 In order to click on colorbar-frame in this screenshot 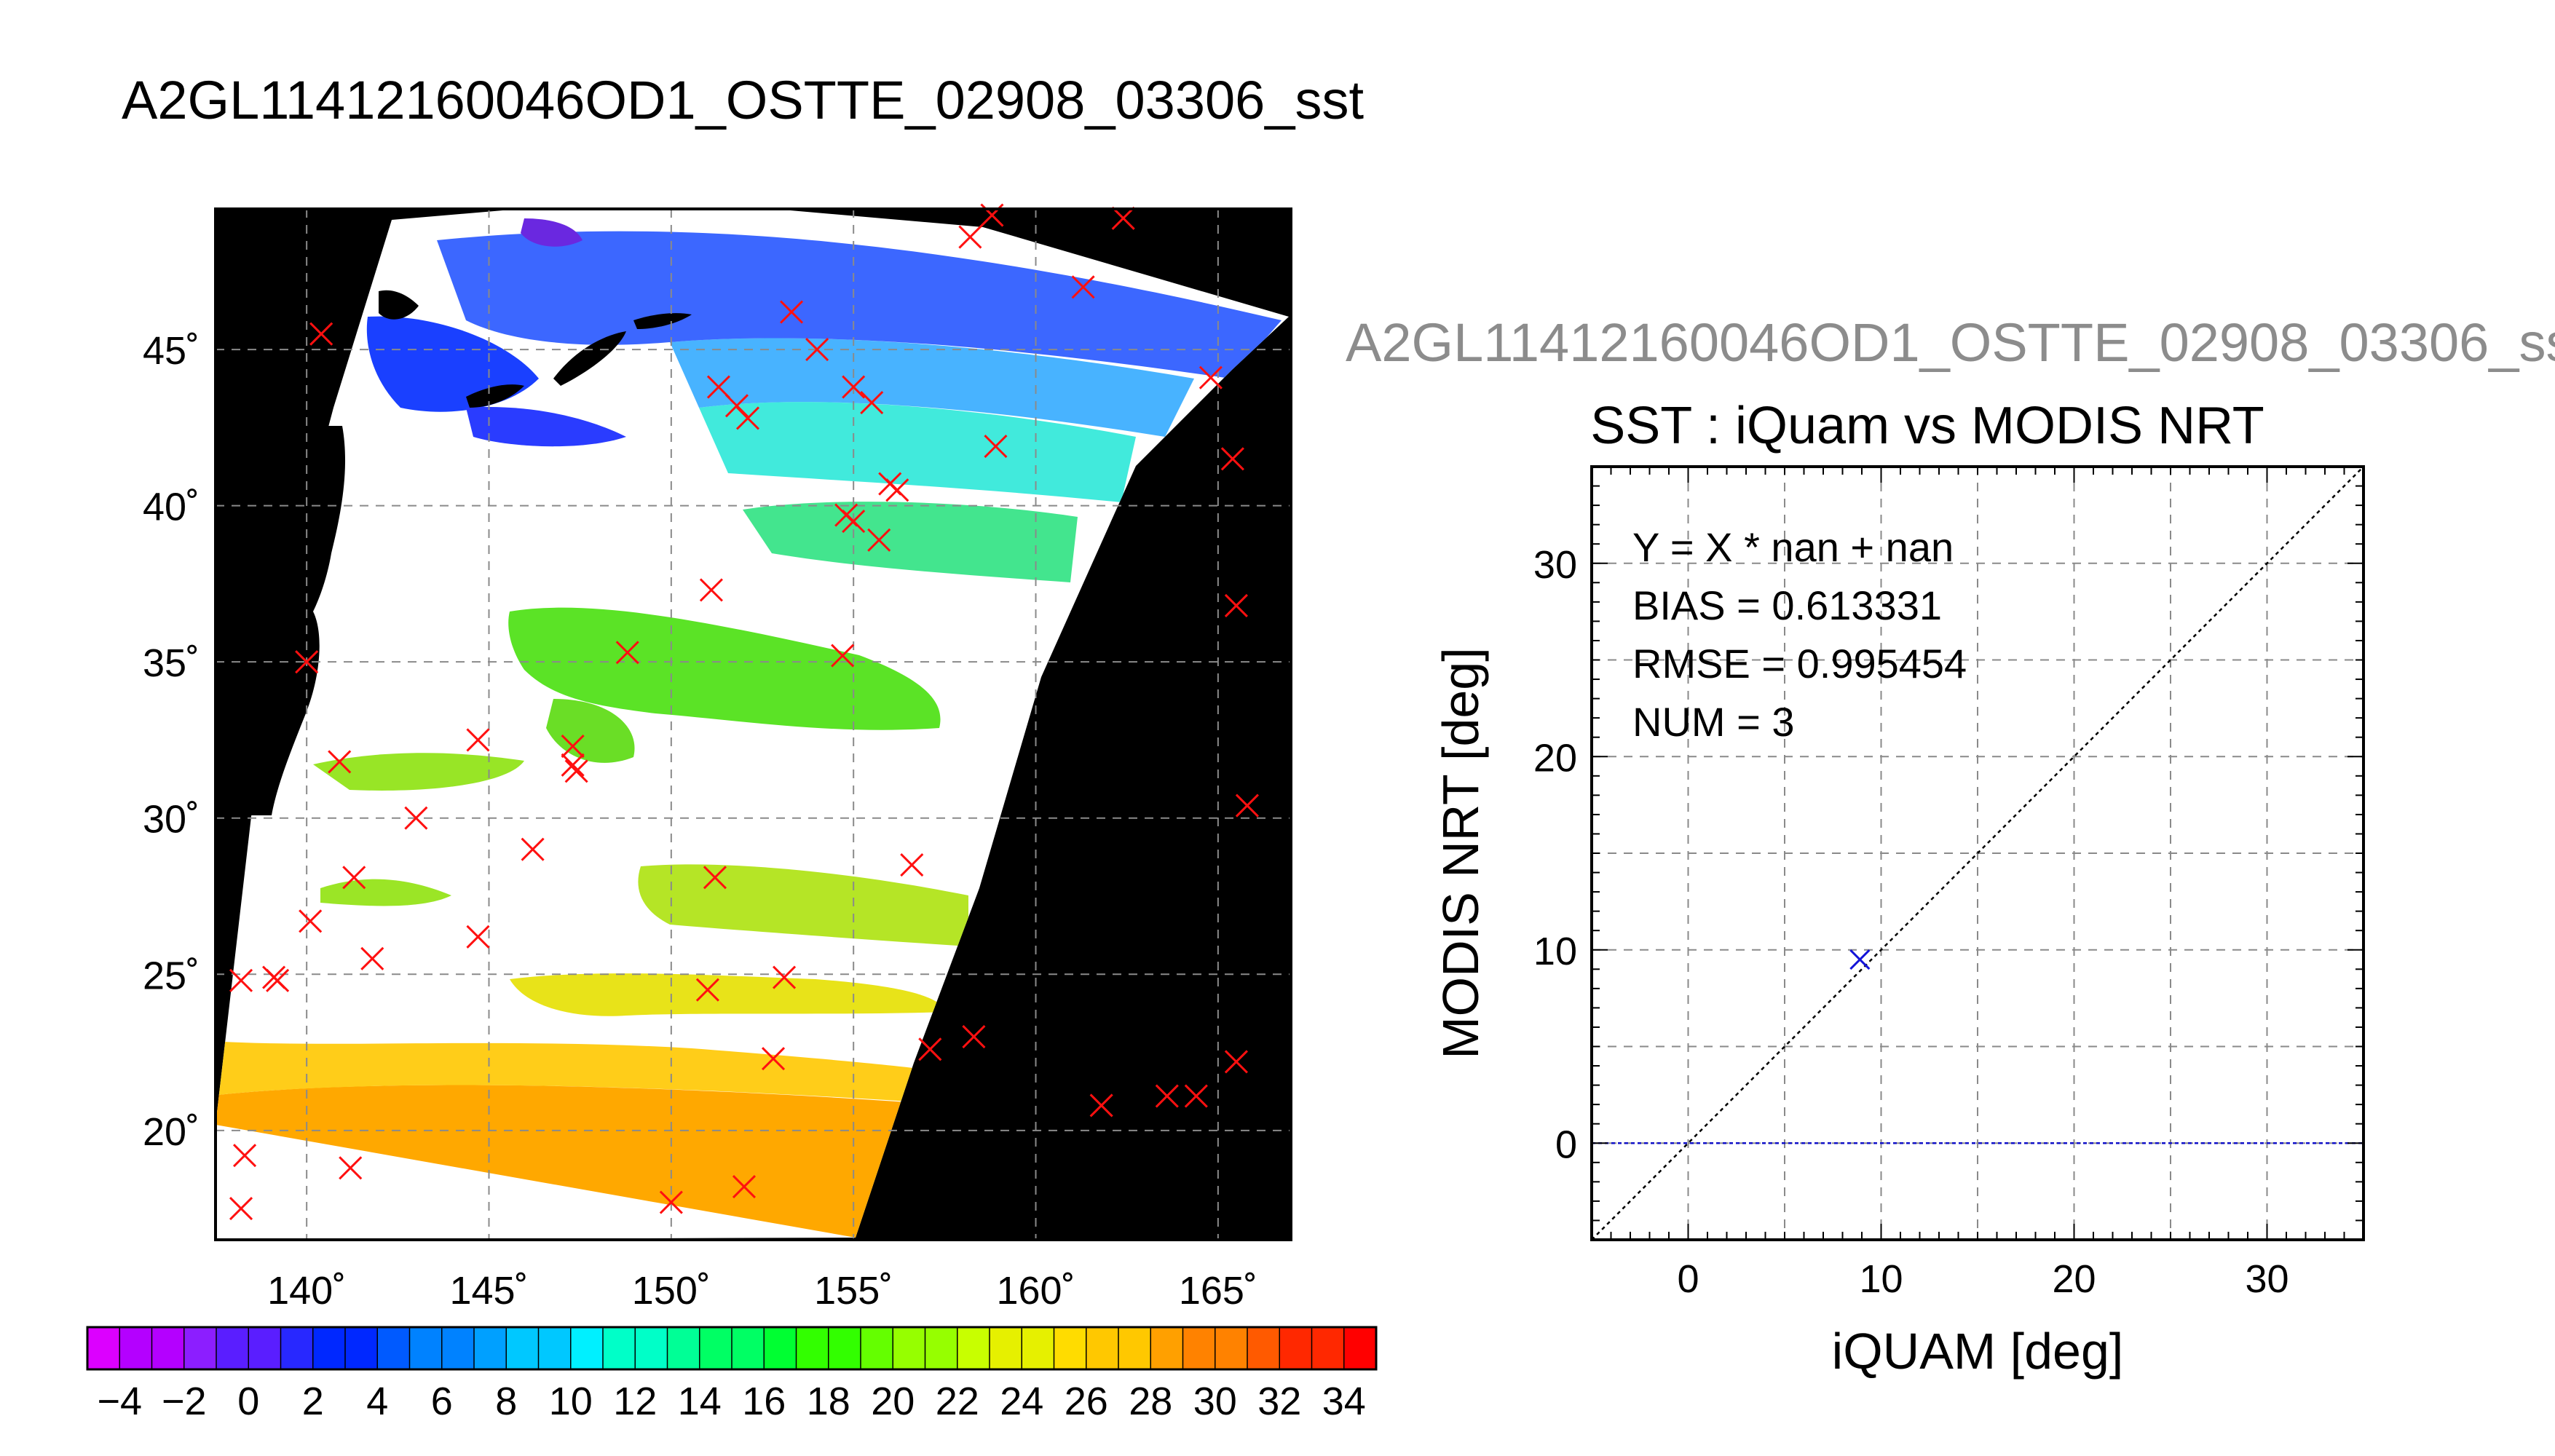, I will do `click(732, 1348)`.